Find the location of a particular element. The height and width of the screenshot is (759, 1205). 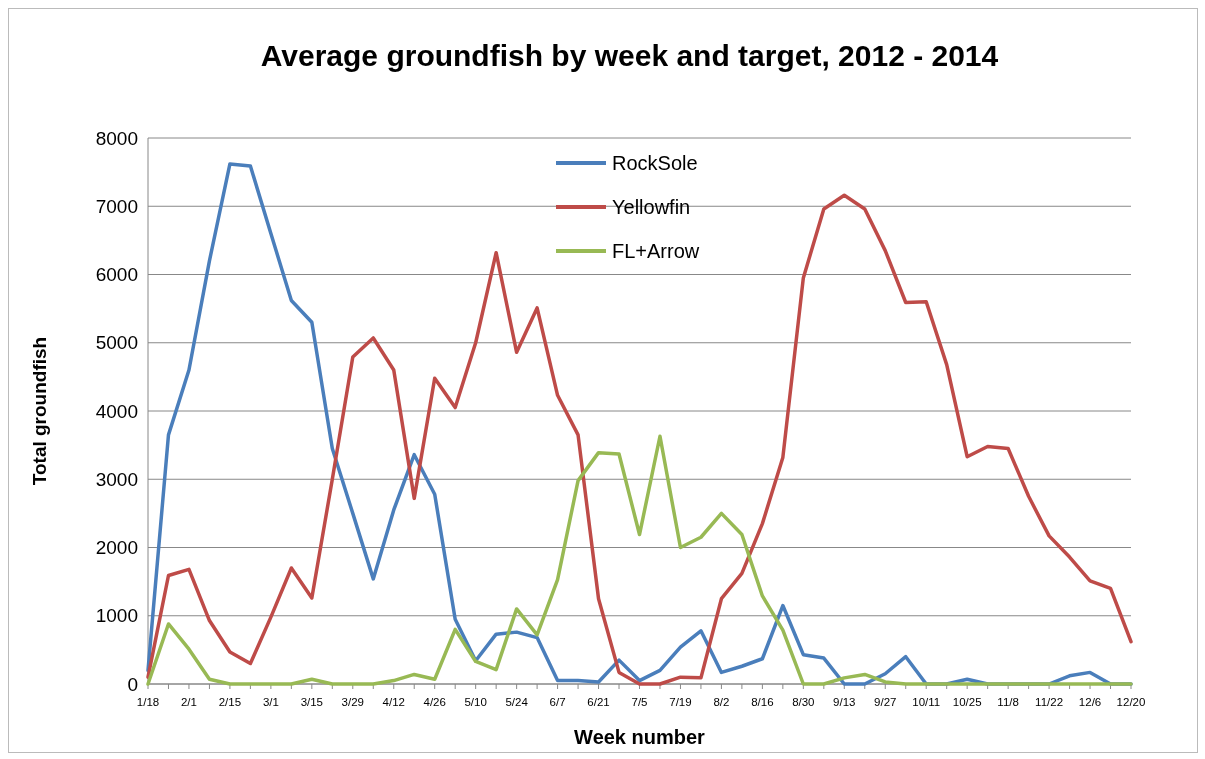

y-tick-label: 3000 is located at coordinates (116, 479).